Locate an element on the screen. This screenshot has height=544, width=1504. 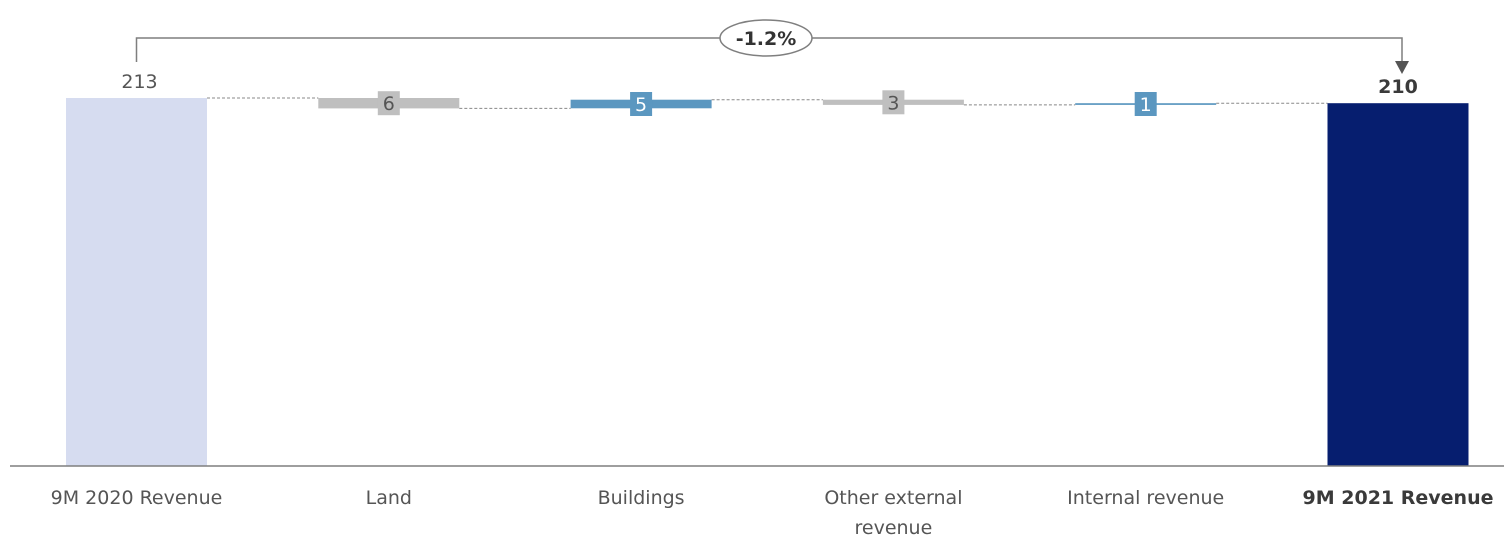
bracket-left-line is located at coordinates (427, 49).